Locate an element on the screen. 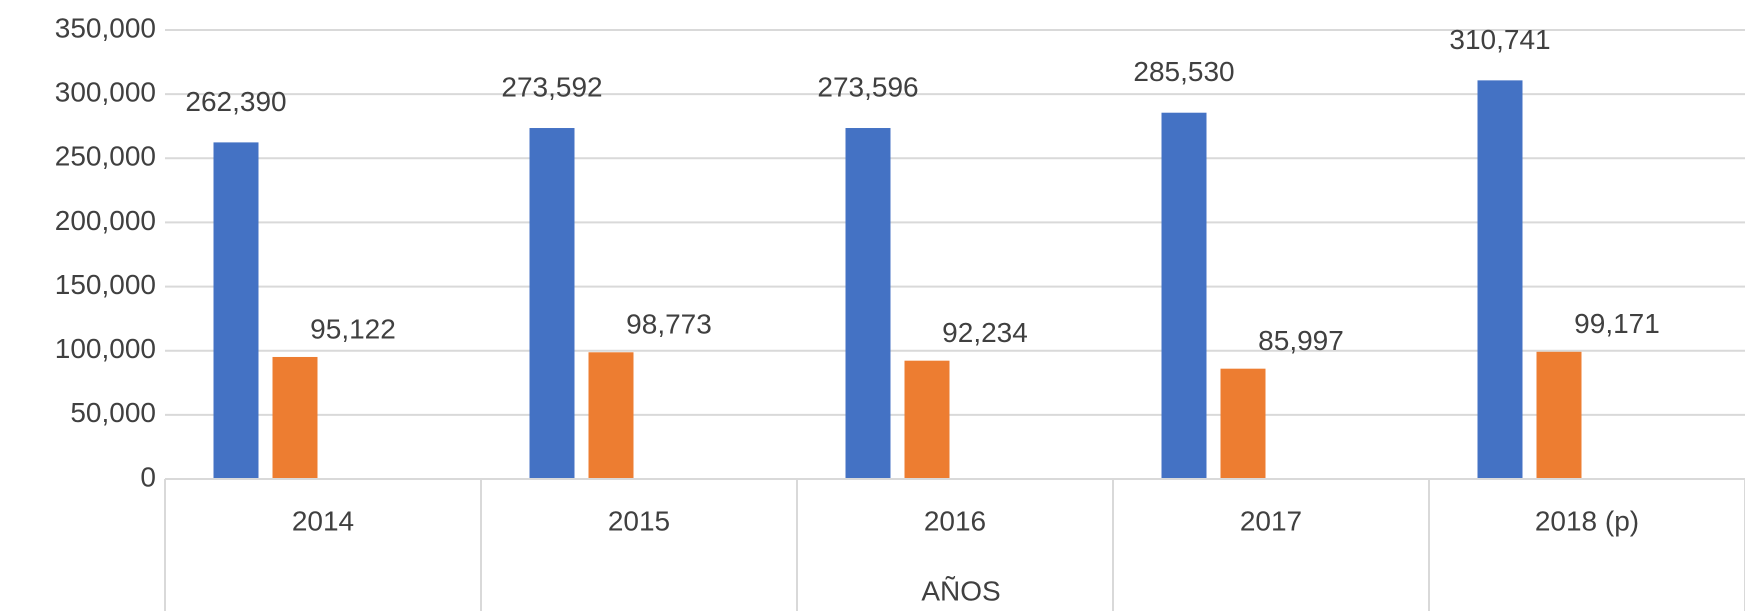 This screenshot has width=1745, height=611. value-label: 95,122 is located at coordinates (353, 328).